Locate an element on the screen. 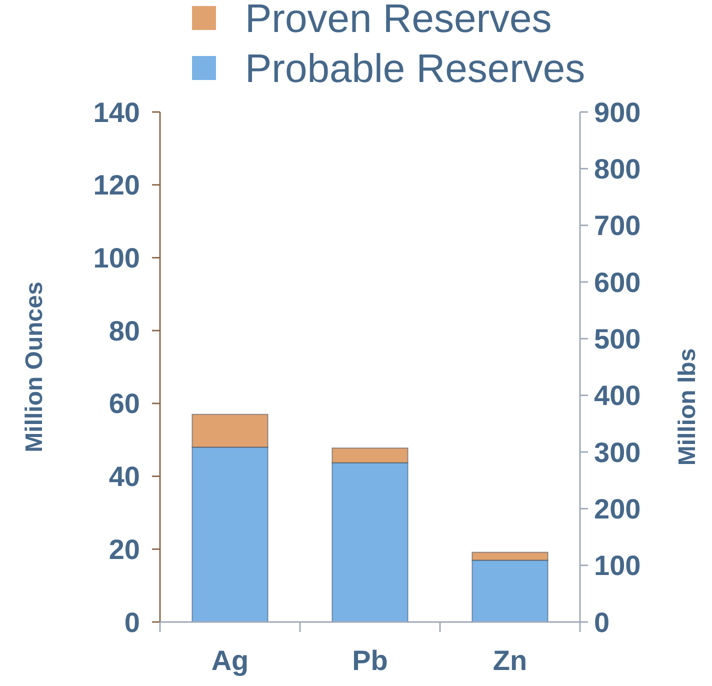  y-tick-label: 100 is located at coordinates (116, 258).